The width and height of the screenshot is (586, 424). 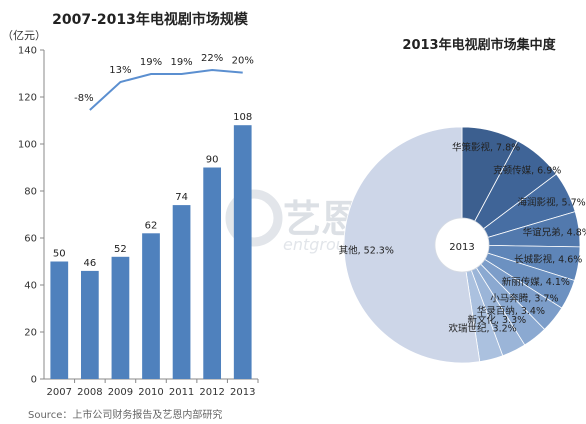 What do you see at coordinates (554, 233) in the screenshot?
I see `pie-slice-label: 华谊兄弟, 4.8%` at bounding box center [554, 233].